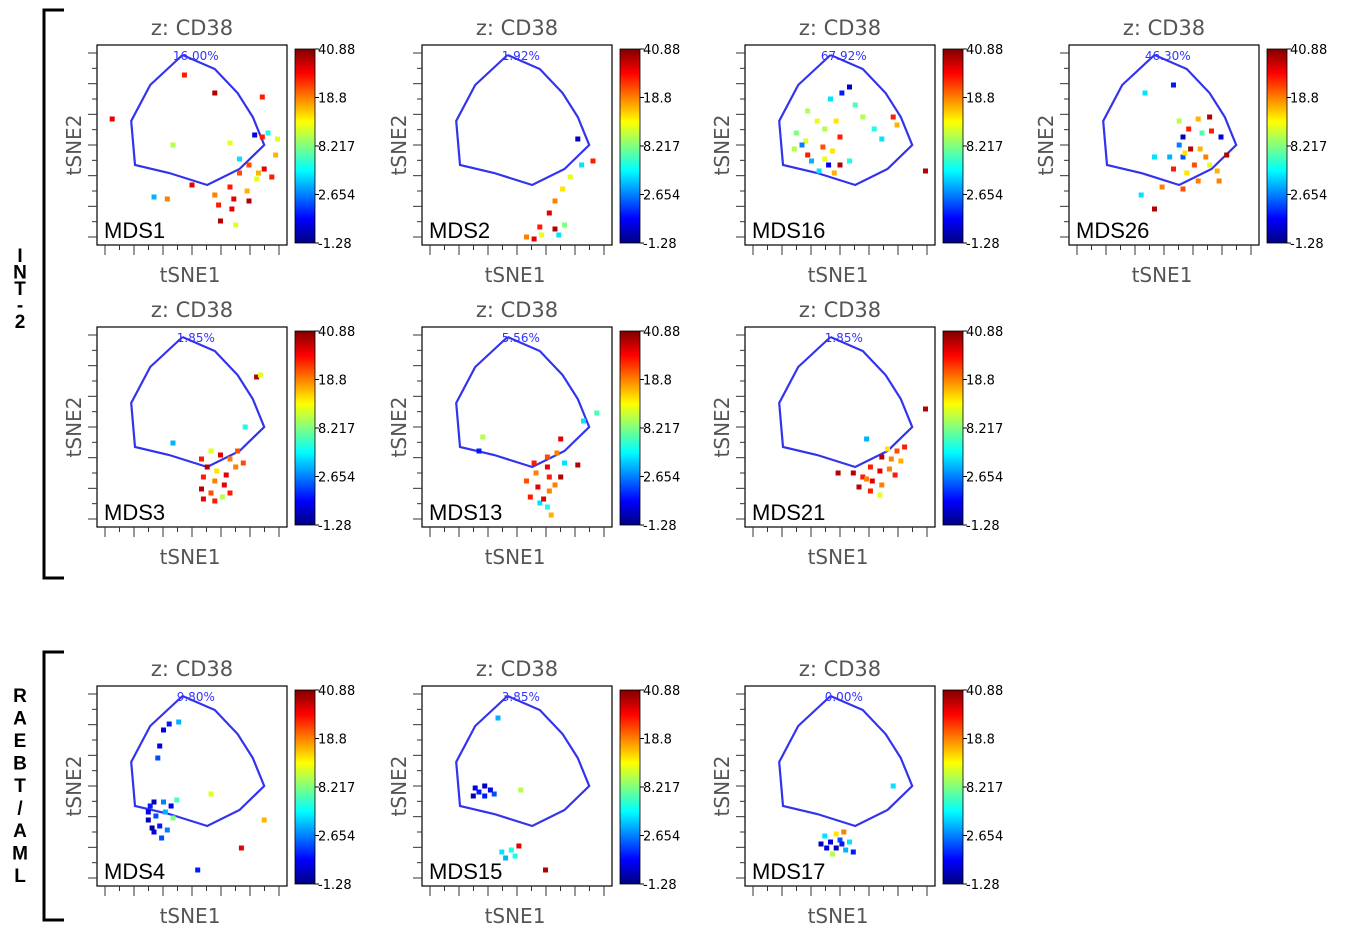 Image resolution: width=1347 pixels, height=931 pixels. Describe the element at coordinates (20, 322) in the screenshot. I see `group-label-char: 2` at that location.